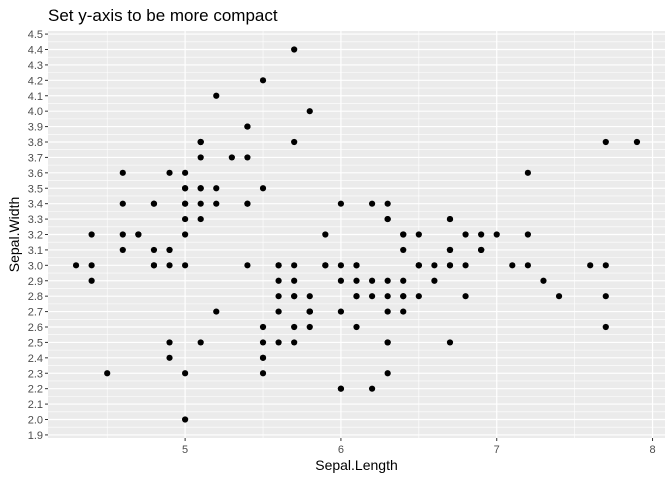 Image resolution: width=672 pixels, height=480 pixels. What do you see at coordinates (35, 51) in the screenshot?
I see `y-tick-label: 4.4` at bounding box center [35, 51].